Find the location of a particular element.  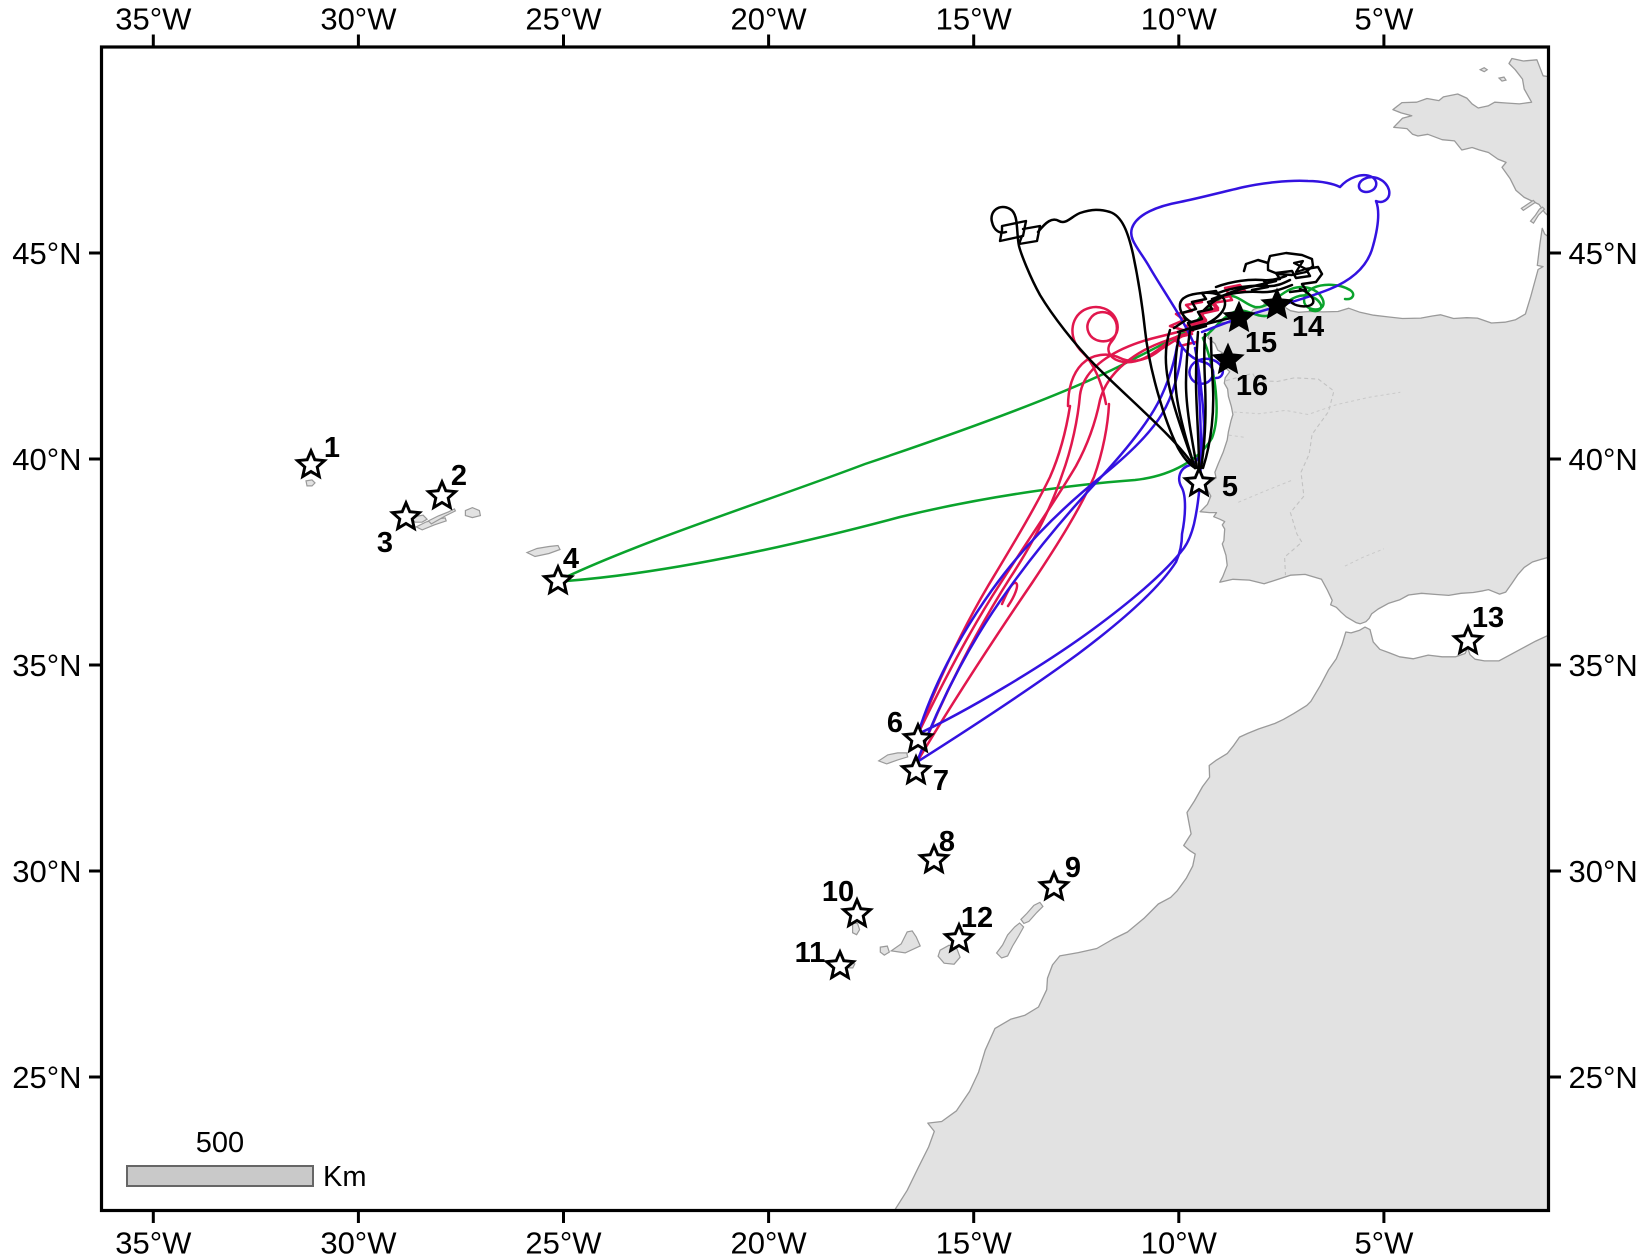

svg-text: 9 is located at coordinates (1073, 868).